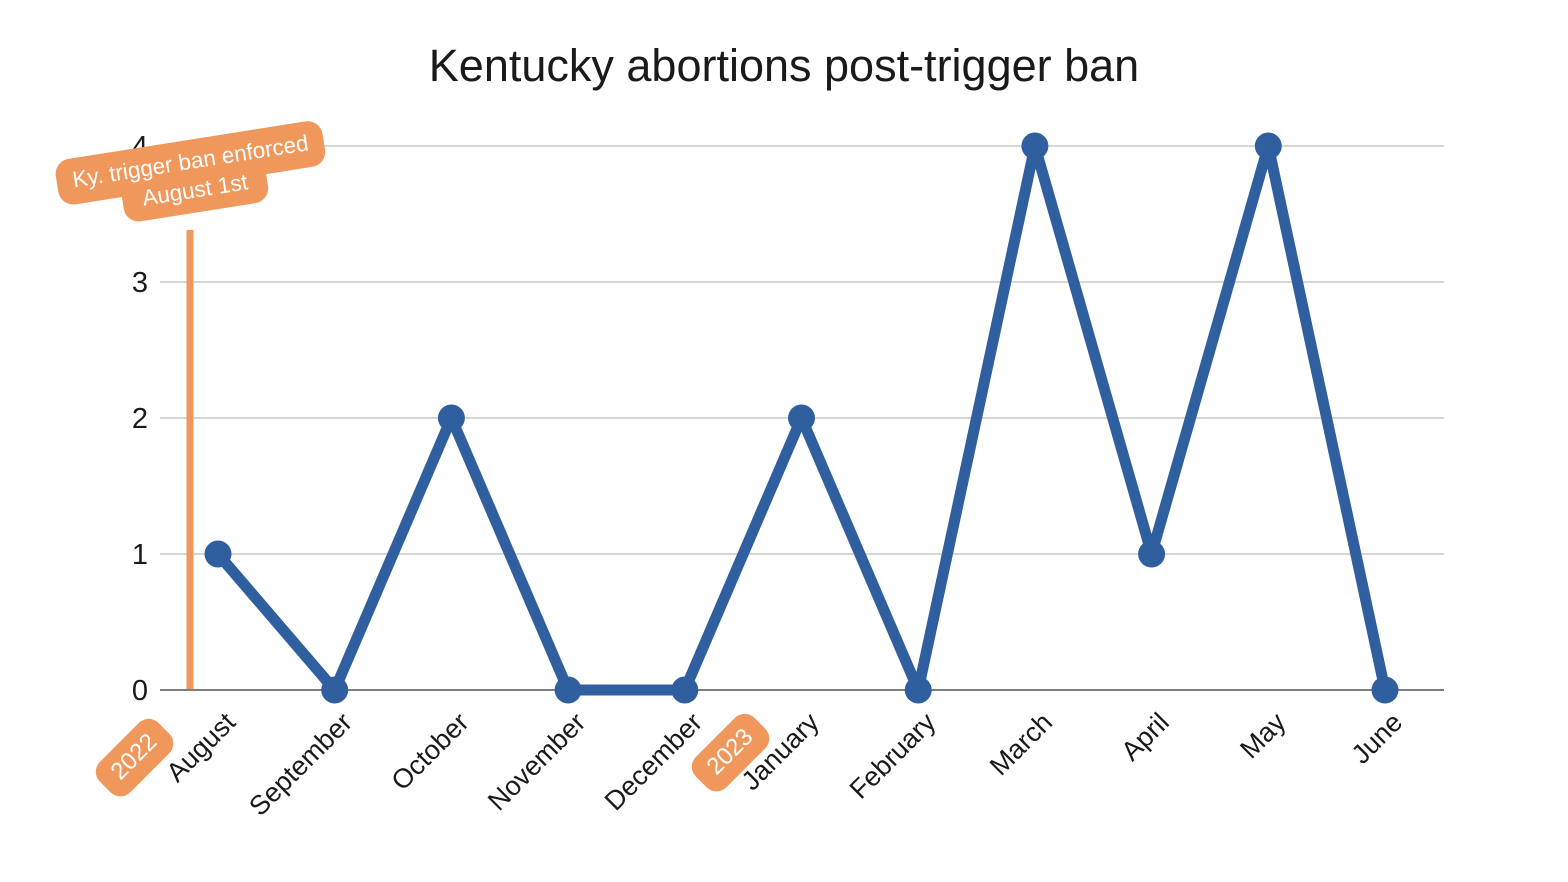 This screenshot has height=882, width=1568. I want to click on y-tick-label: 0, so click(140, 691).